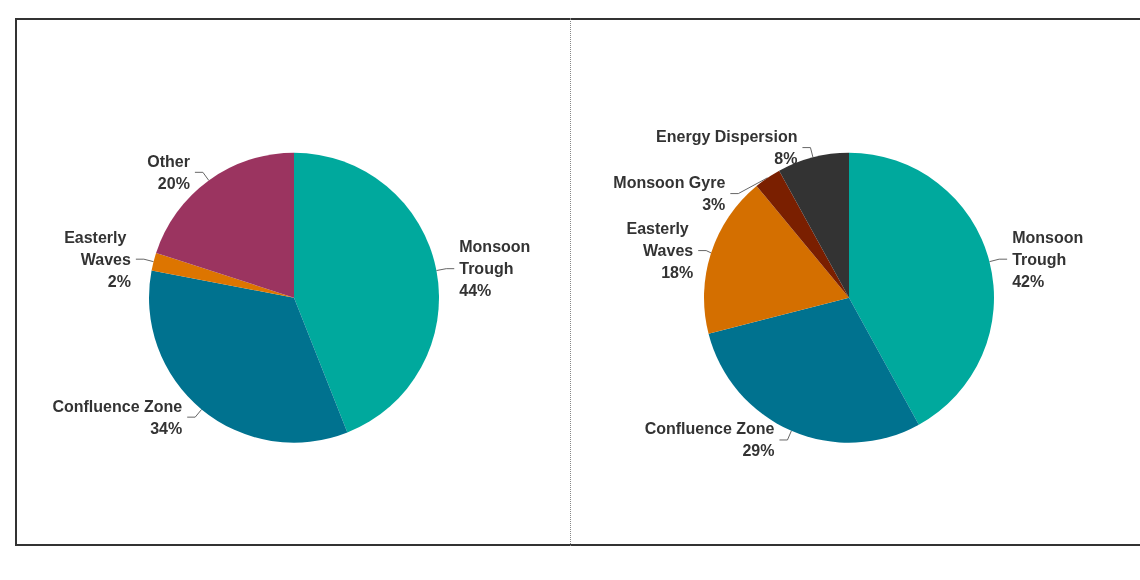 This screenshot has height=580, width=1140. I want to click on data-label: 2%, so click(119, 281).